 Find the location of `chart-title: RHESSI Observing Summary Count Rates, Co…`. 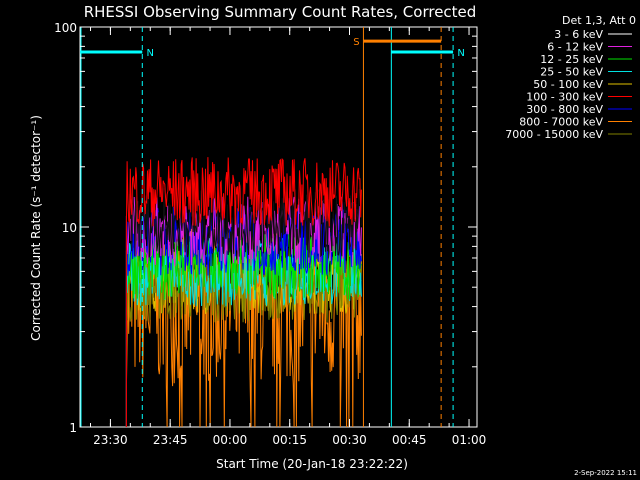

chart-title: RHESSI Observing Summary Count Rates, Co… is located at coordinates (280, 12).